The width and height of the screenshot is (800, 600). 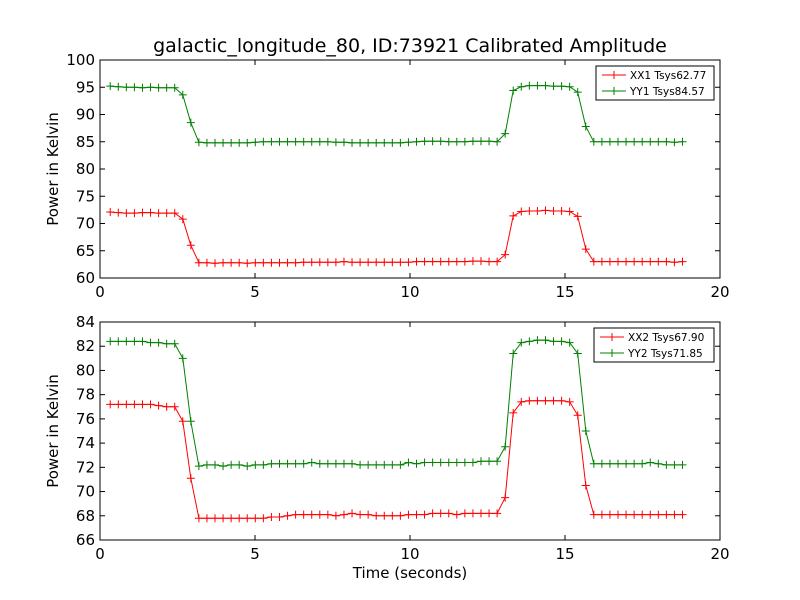 I want to click on legend-marker, so click(x=612, y=353).